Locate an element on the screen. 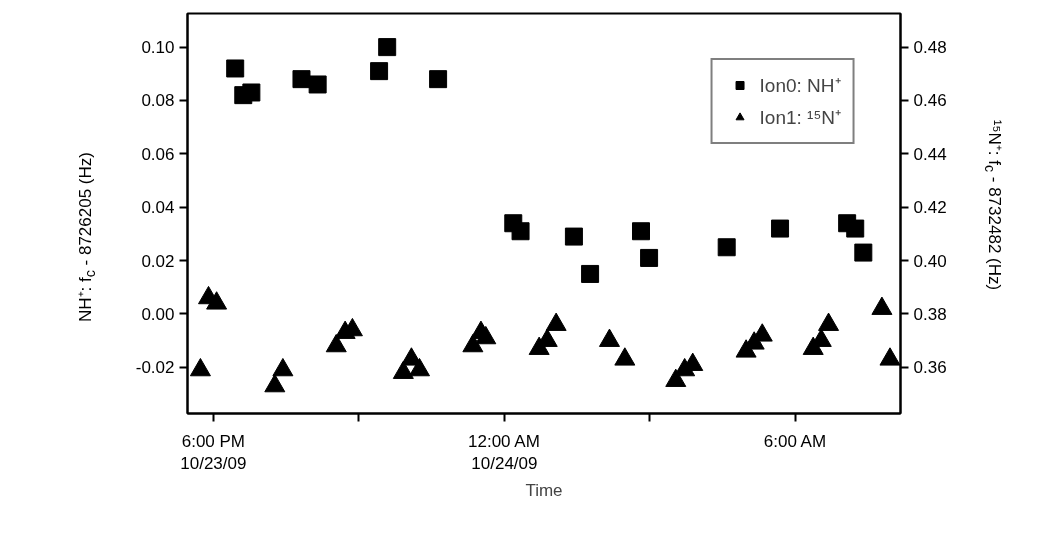 This screenshot has width=1046, height=544. y-tick-label: 0.08 is located at coordinates (158, 101).